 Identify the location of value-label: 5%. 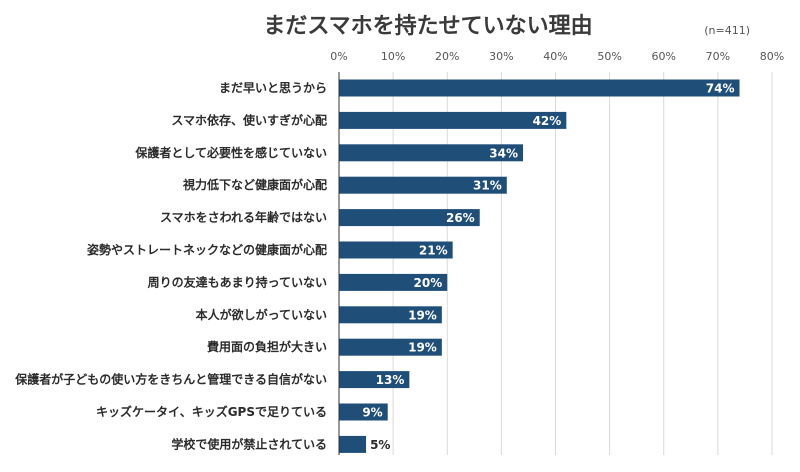
(380, 445).